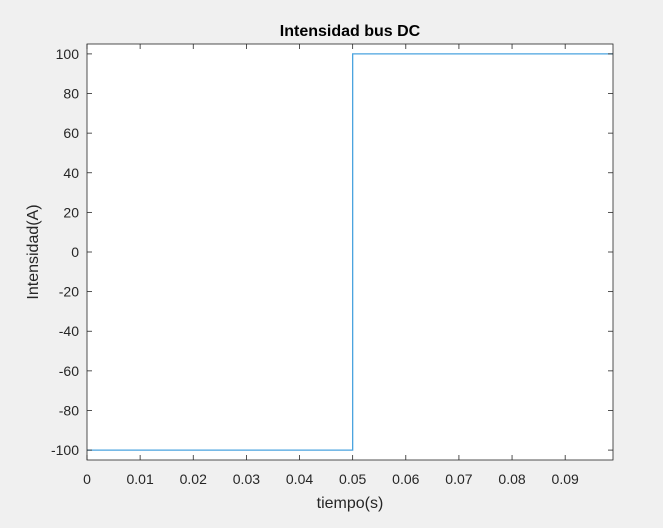 The height and width of the screenshot is (528, 663). What do you see at coordinates (87, 479) in the screenshot?
I see `x-tick-label: 0` at bounding box center [87, 479].